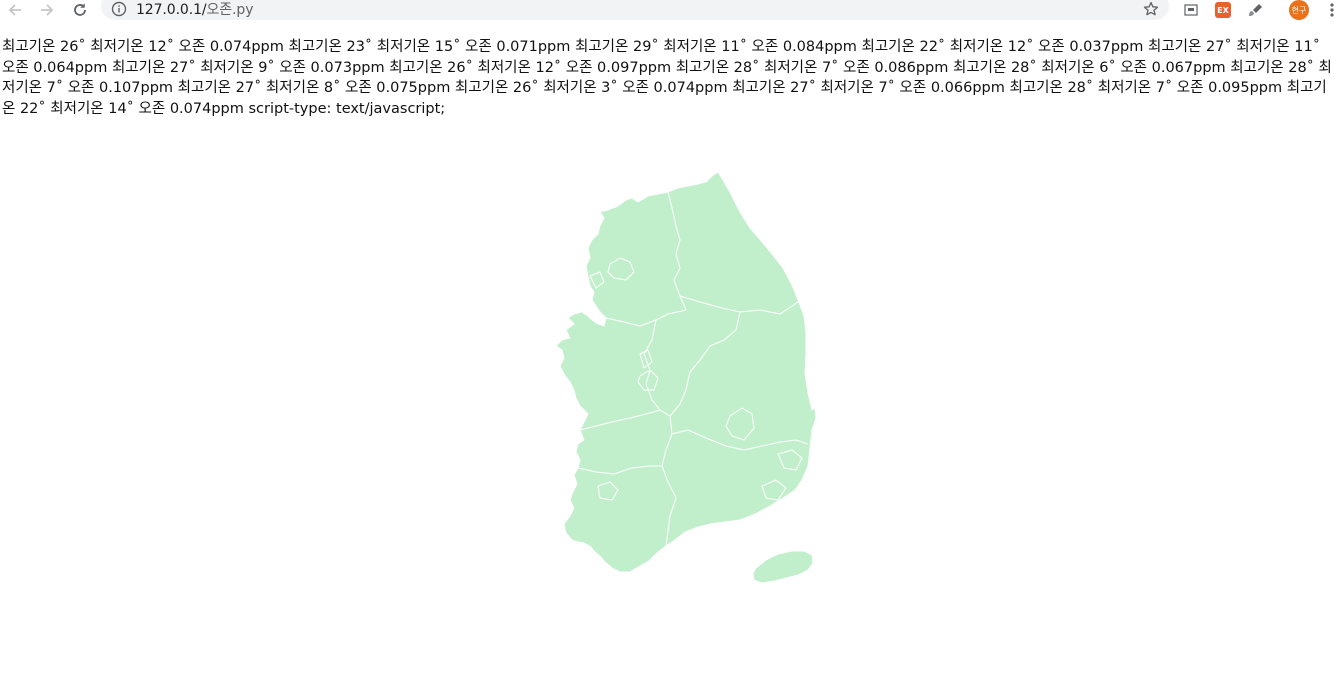 Image resolution: width=1335 pixels, height=684 pixels. I want to click on boundary-chungnam-jeonbuk, so click(620, 420).